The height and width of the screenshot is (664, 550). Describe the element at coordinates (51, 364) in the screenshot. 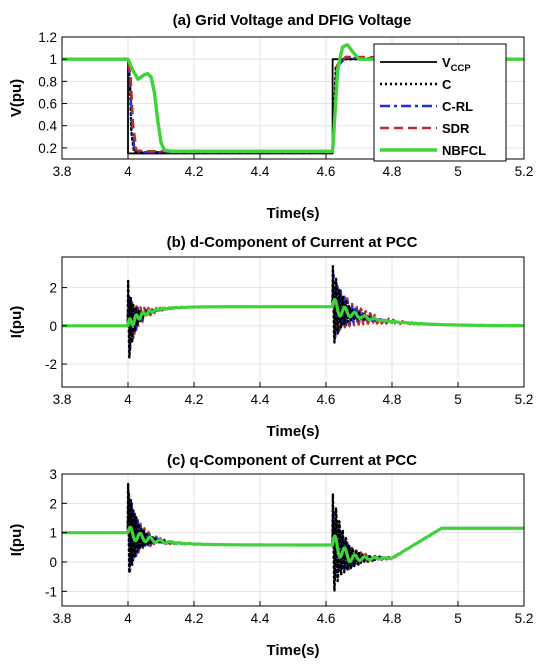

I see `y-tick-label: -2` at that location.